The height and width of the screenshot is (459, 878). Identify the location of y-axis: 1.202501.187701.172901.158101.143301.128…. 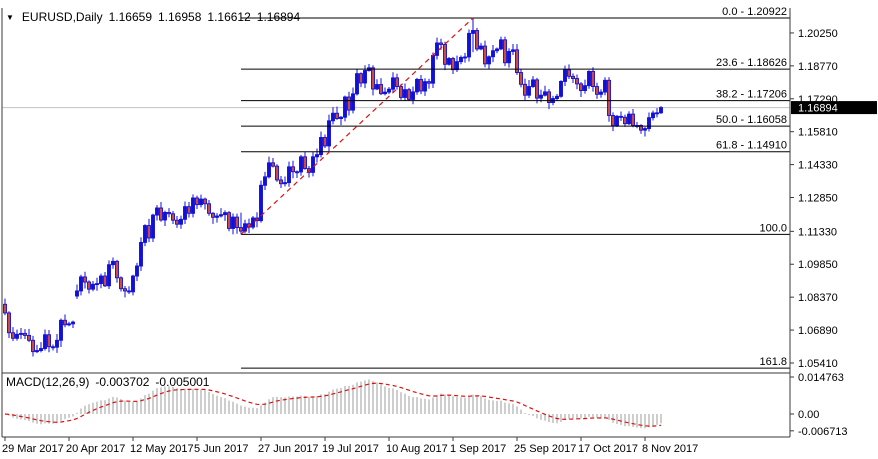
(819, 233).